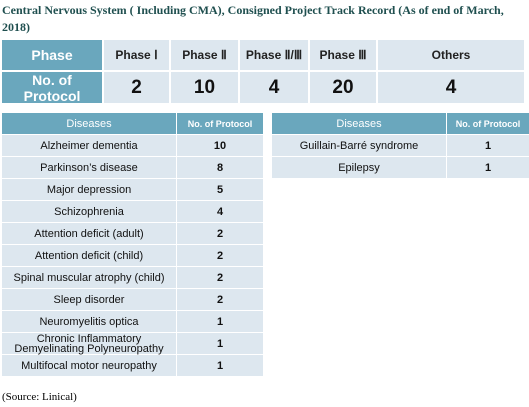  What do you see at coordinates (52, 88) in the screenshot?
I see `row-header: No. of Protocol` at bounding box center [52, 88].